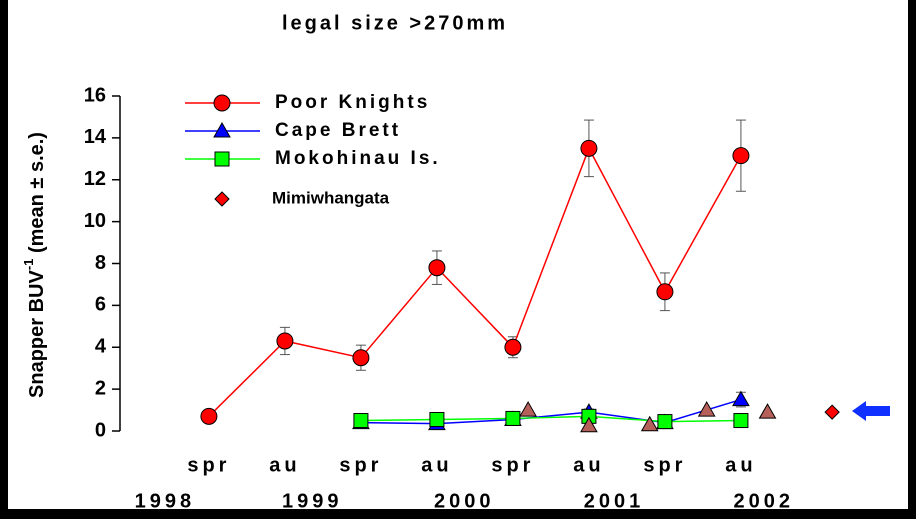 The width and height of the screenshot is (916, 519). What do you see at coordinates (100, 263) in the screenshot?
I see `y-tick-label: 8` at bounding box center [100, 263].